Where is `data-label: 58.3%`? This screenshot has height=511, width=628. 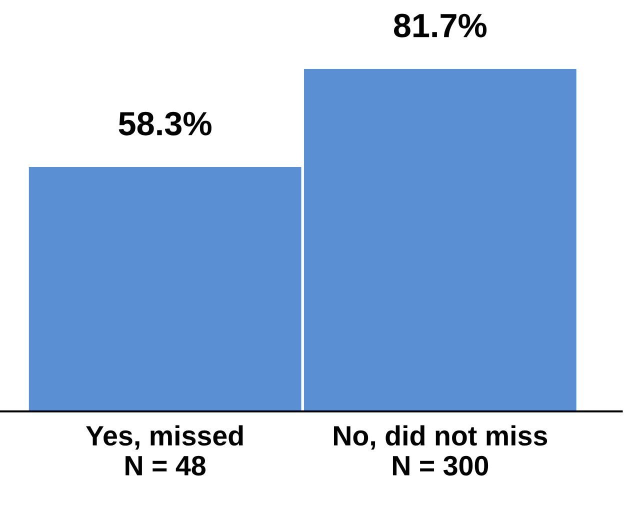
data-label: 58.3% is located at coordinates (165, 124).